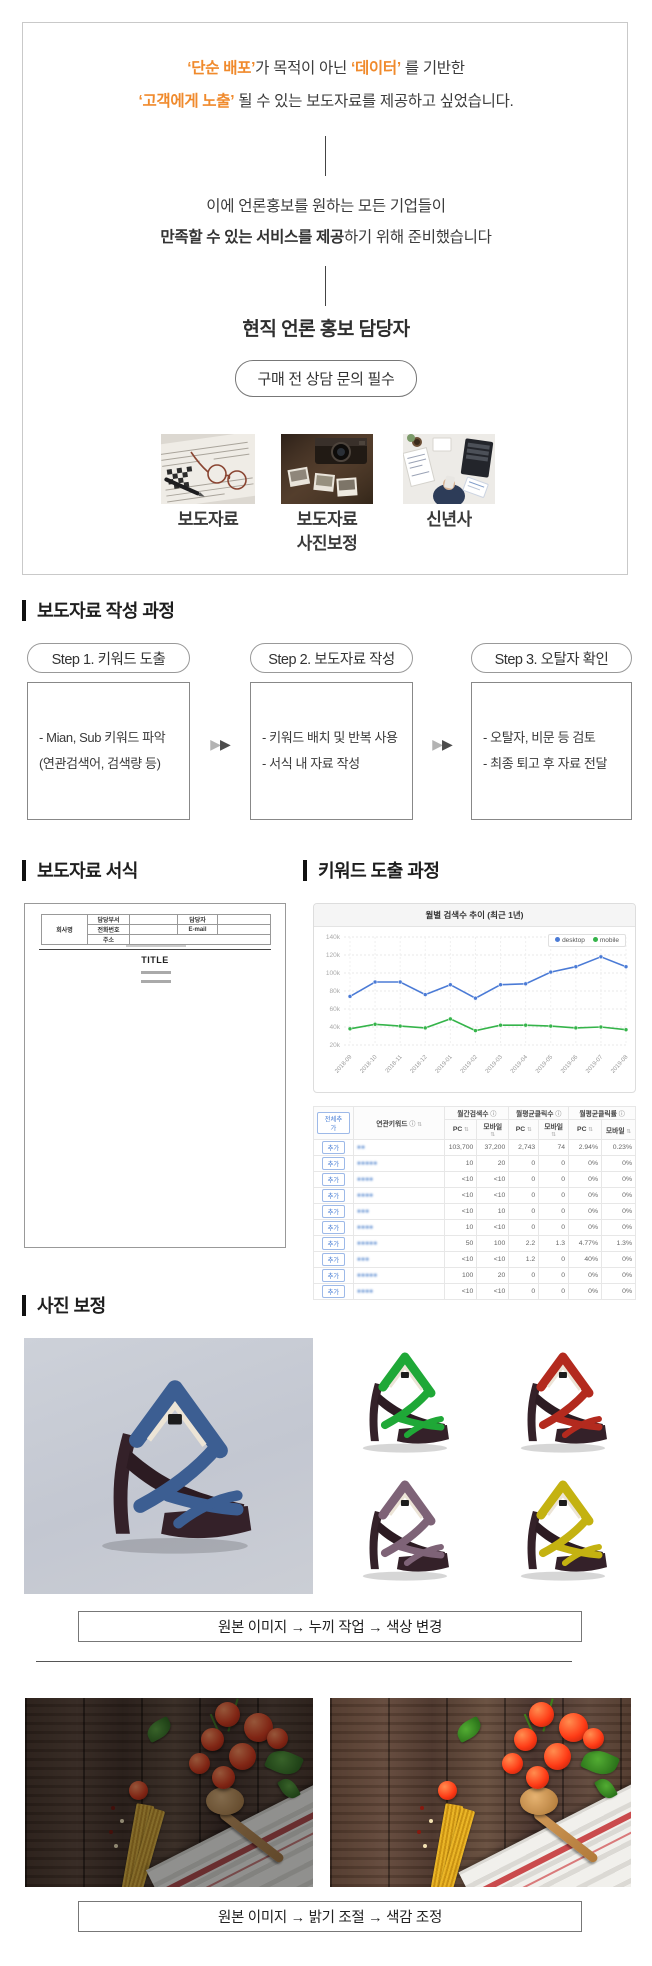  Describe the element at coordinates (493, 1243) in the screenshot. I see `cell-value: 100` at that location.